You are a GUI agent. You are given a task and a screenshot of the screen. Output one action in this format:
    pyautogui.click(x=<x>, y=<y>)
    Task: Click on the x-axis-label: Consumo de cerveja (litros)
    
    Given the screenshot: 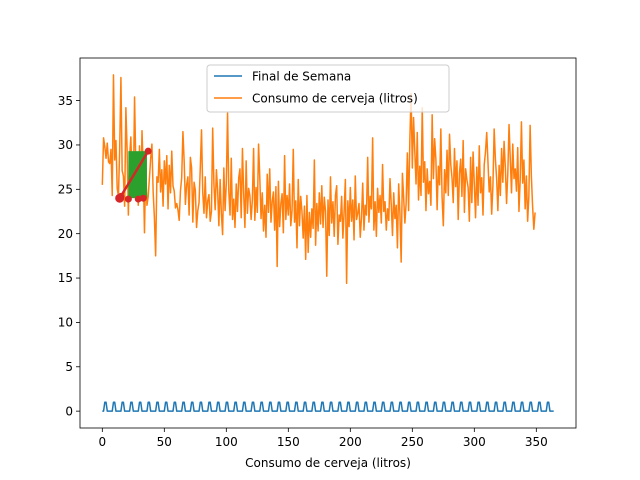 What is the action you would take?
    pyautogui.click(x=328, y=463)
    